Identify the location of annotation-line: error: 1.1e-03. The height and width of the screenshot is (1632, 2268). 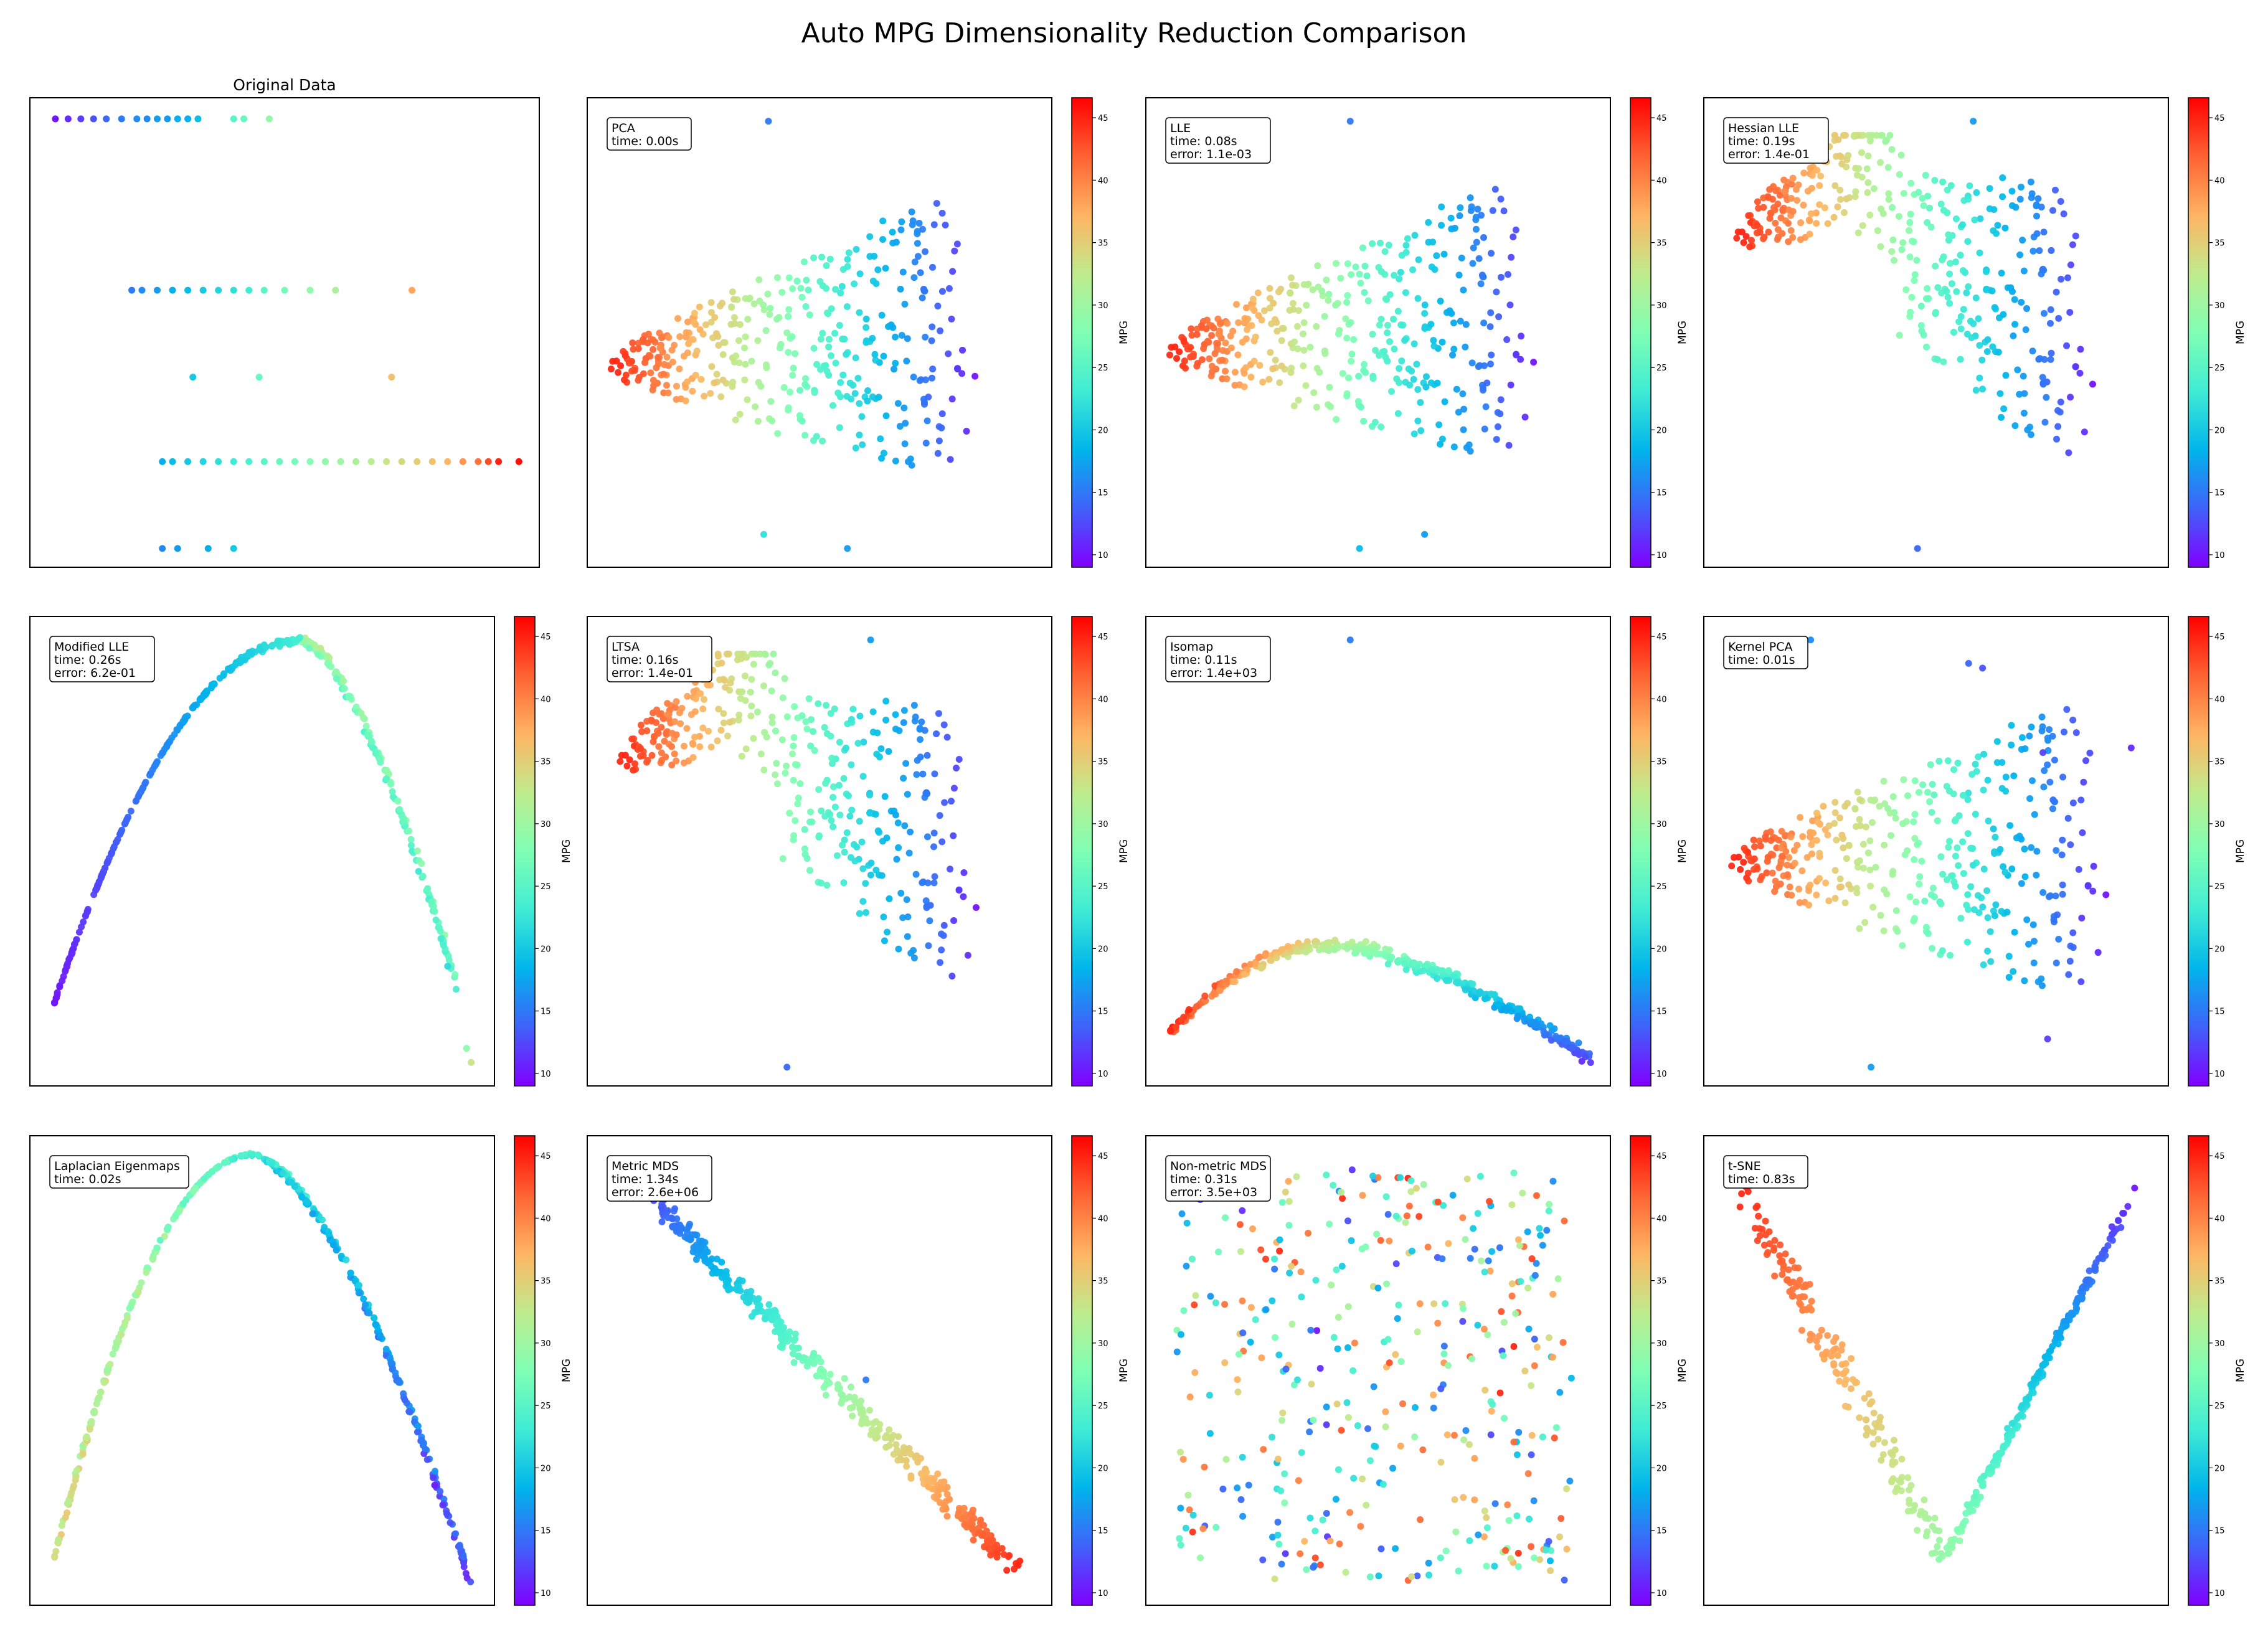
(1211, 154).